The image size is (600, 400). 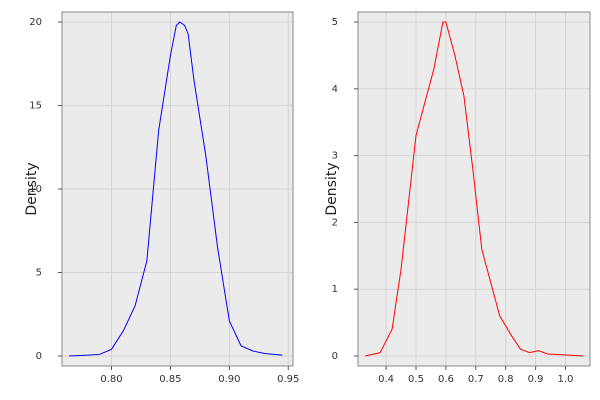 What do you see at coordinates (111, 379) in the screenshot?
I see `x-tick-label: 0.80` at bounding box center [111, 379].